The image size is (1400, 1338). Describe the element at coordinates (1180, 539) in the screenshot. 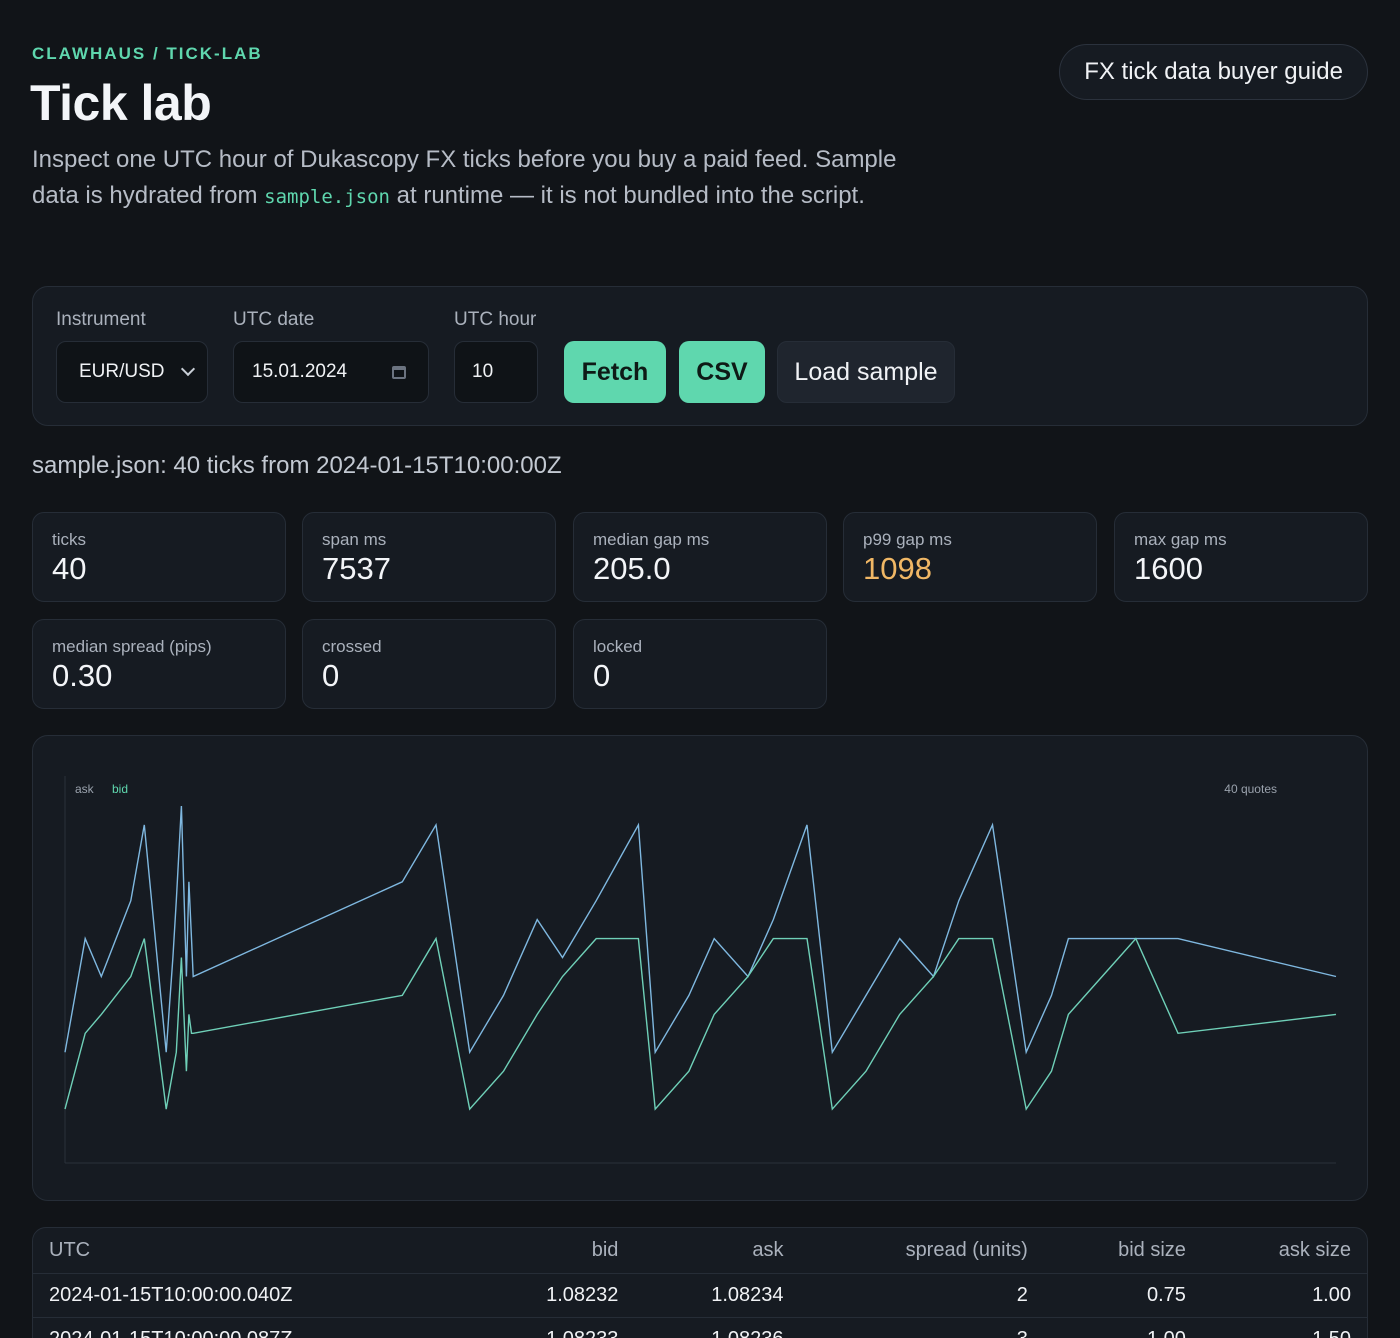

I see `stat-label: max gap ms` at that location.